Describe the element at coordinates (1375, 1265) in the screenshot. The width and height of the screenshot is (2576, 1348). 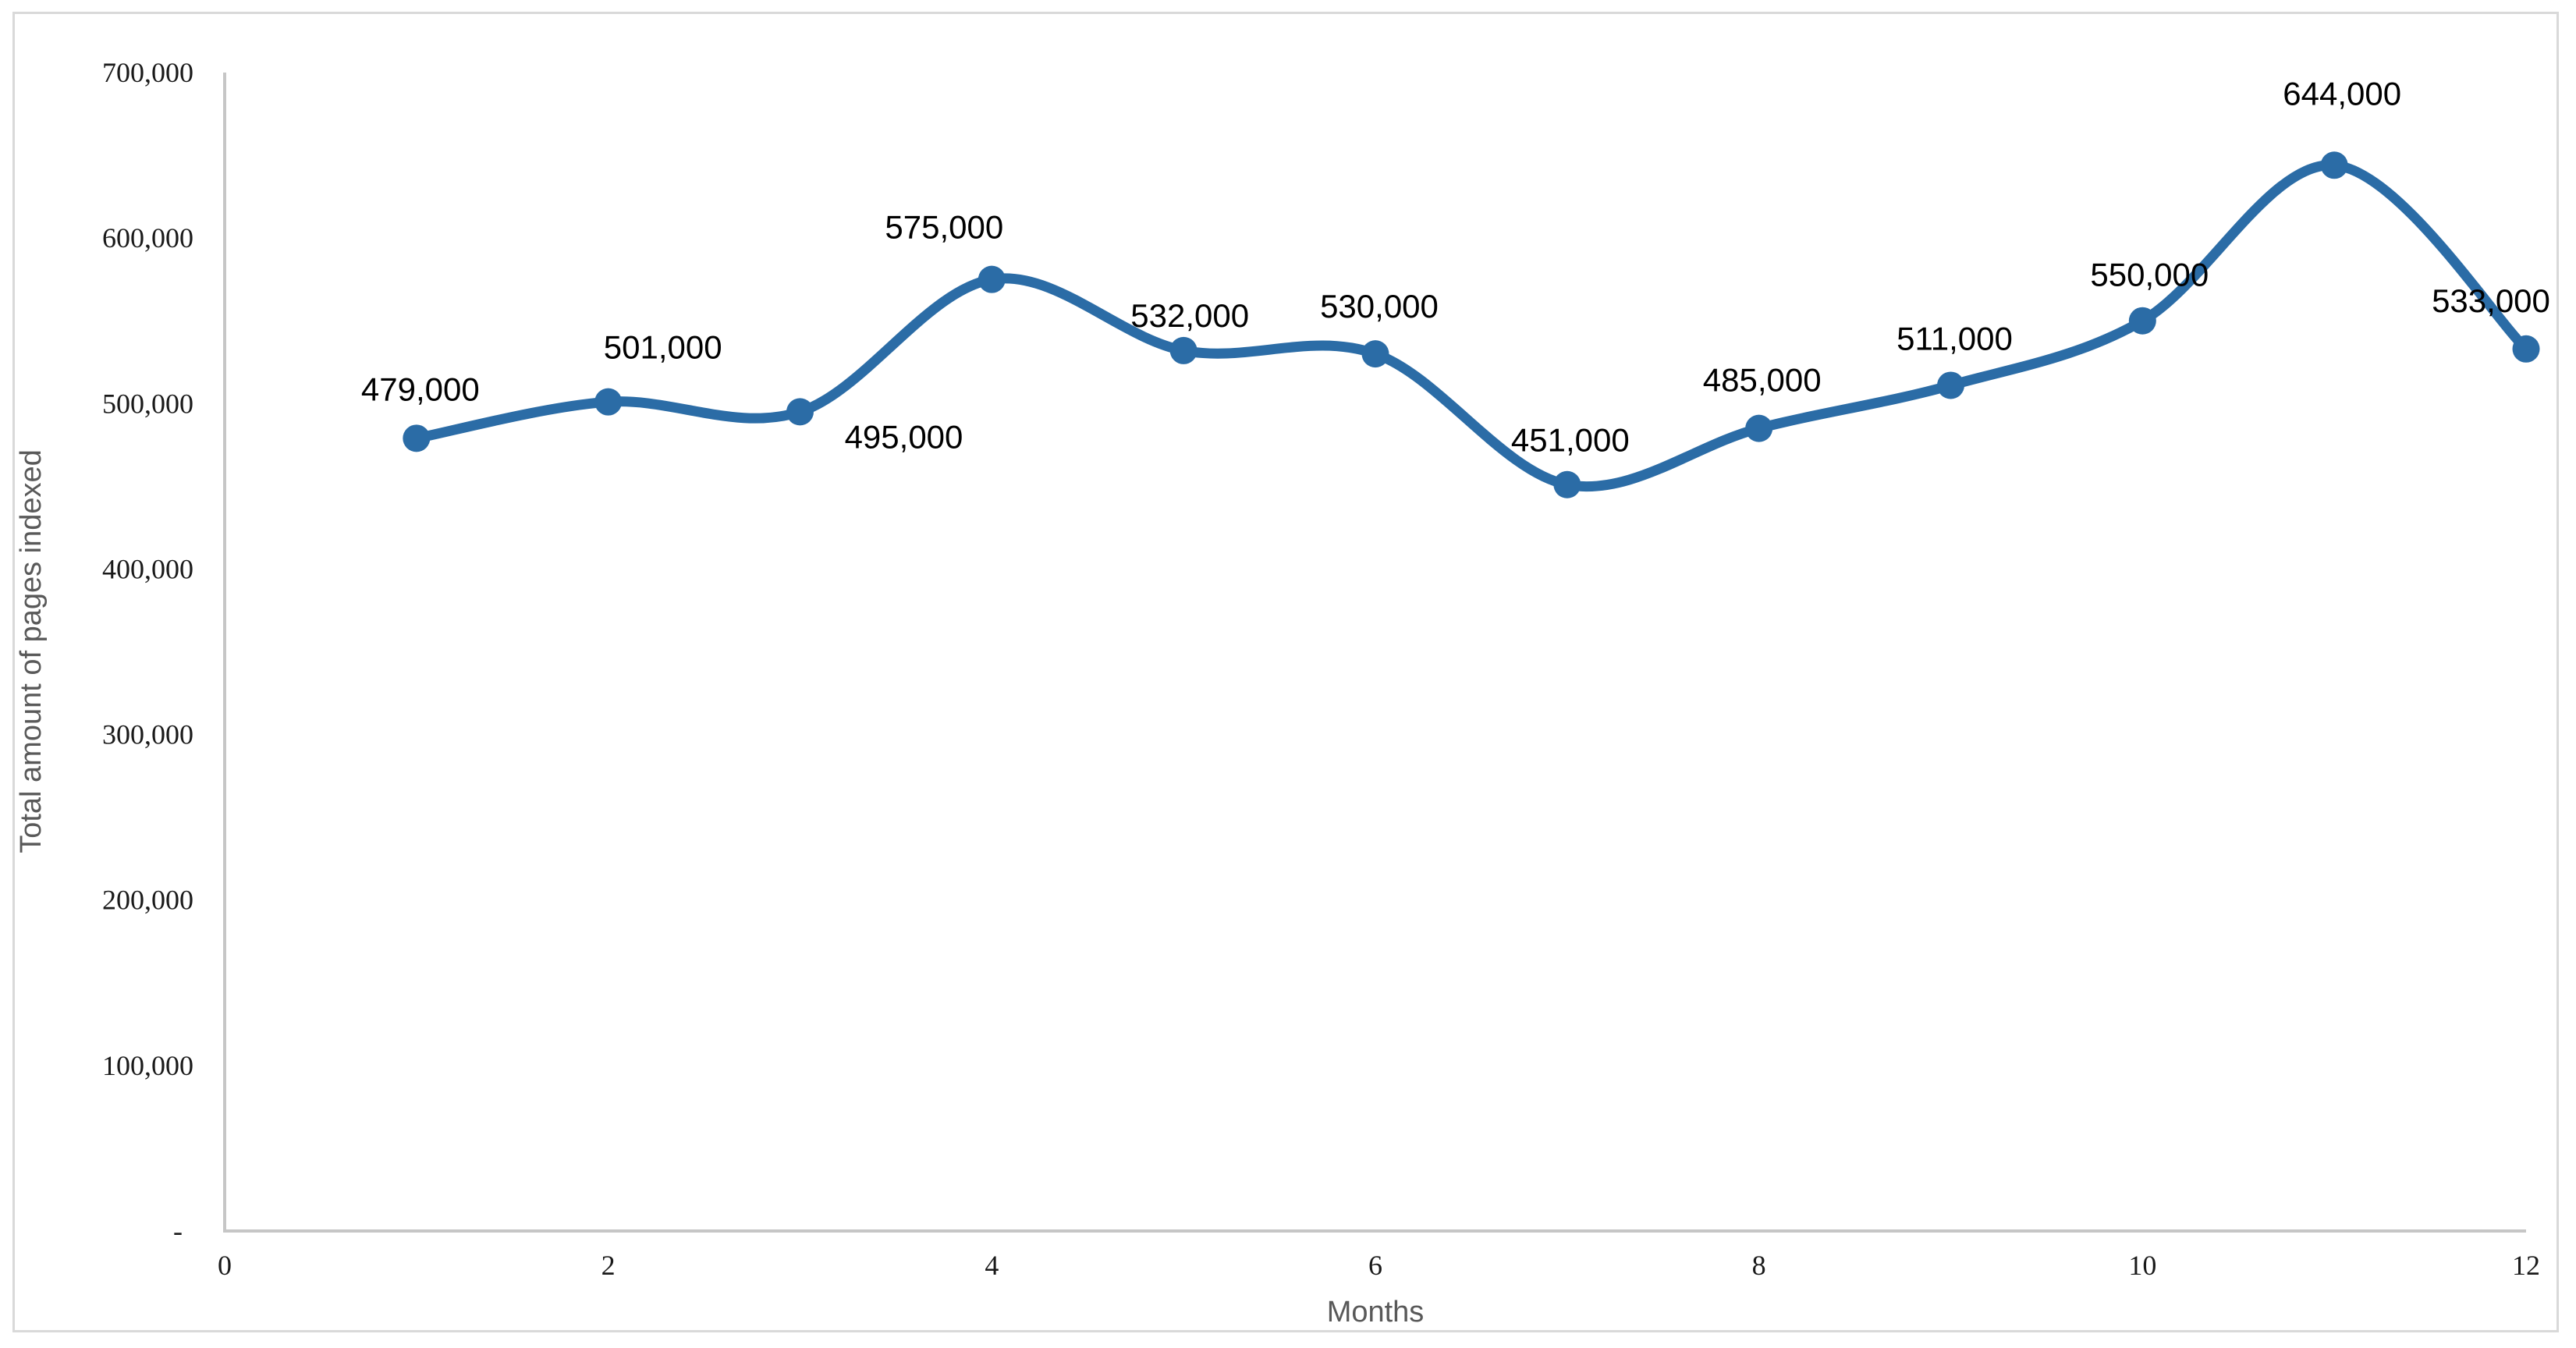
I see `x-tick-label: 6` at that location.